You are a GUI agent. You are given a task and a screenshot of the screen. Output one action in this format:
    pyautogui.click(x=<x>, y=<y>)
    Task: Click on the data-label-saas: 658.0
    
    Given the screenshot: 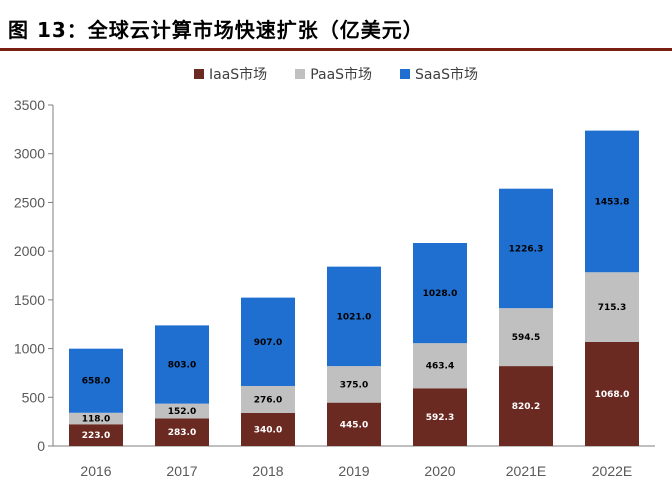 What is the action you would take?
    pyautogui.click(x=96, y=382)
    